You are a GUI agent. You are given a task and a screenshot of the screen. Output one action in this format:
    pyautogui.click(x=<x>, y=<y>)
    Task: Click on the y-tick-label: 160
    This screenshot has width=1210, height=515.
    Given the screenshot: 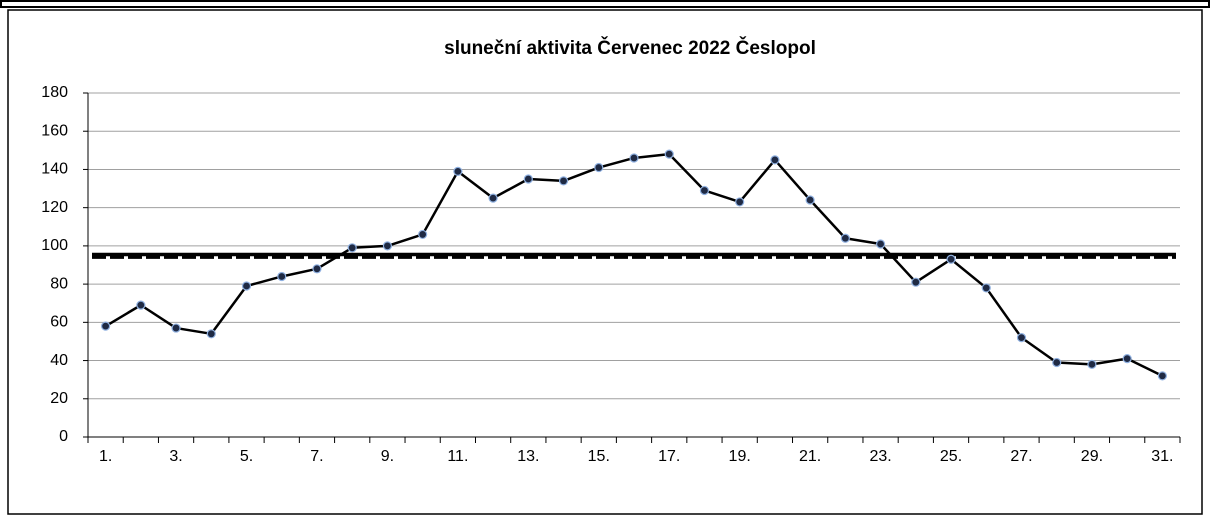 What is the action you would take?
    pyautogui.click(x=54, y=130)
    